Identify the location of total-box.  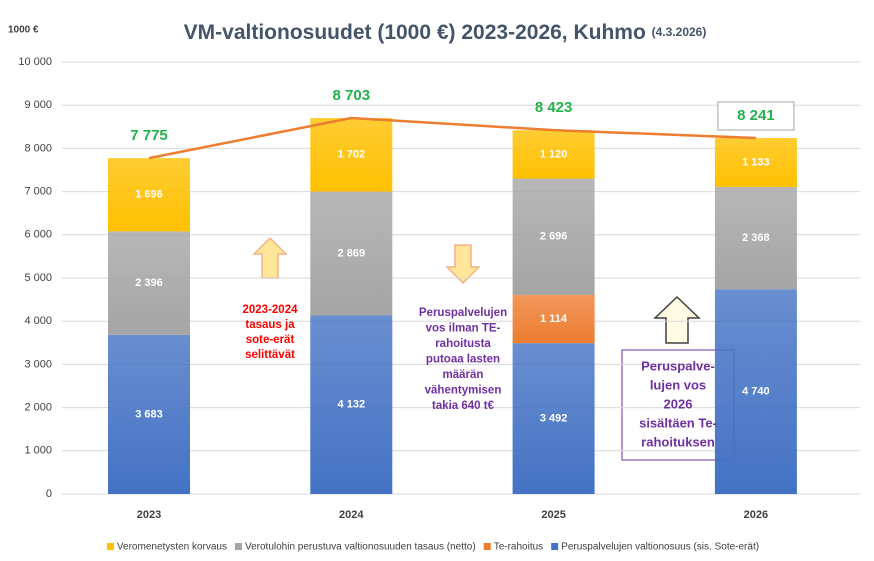
(756, 116).